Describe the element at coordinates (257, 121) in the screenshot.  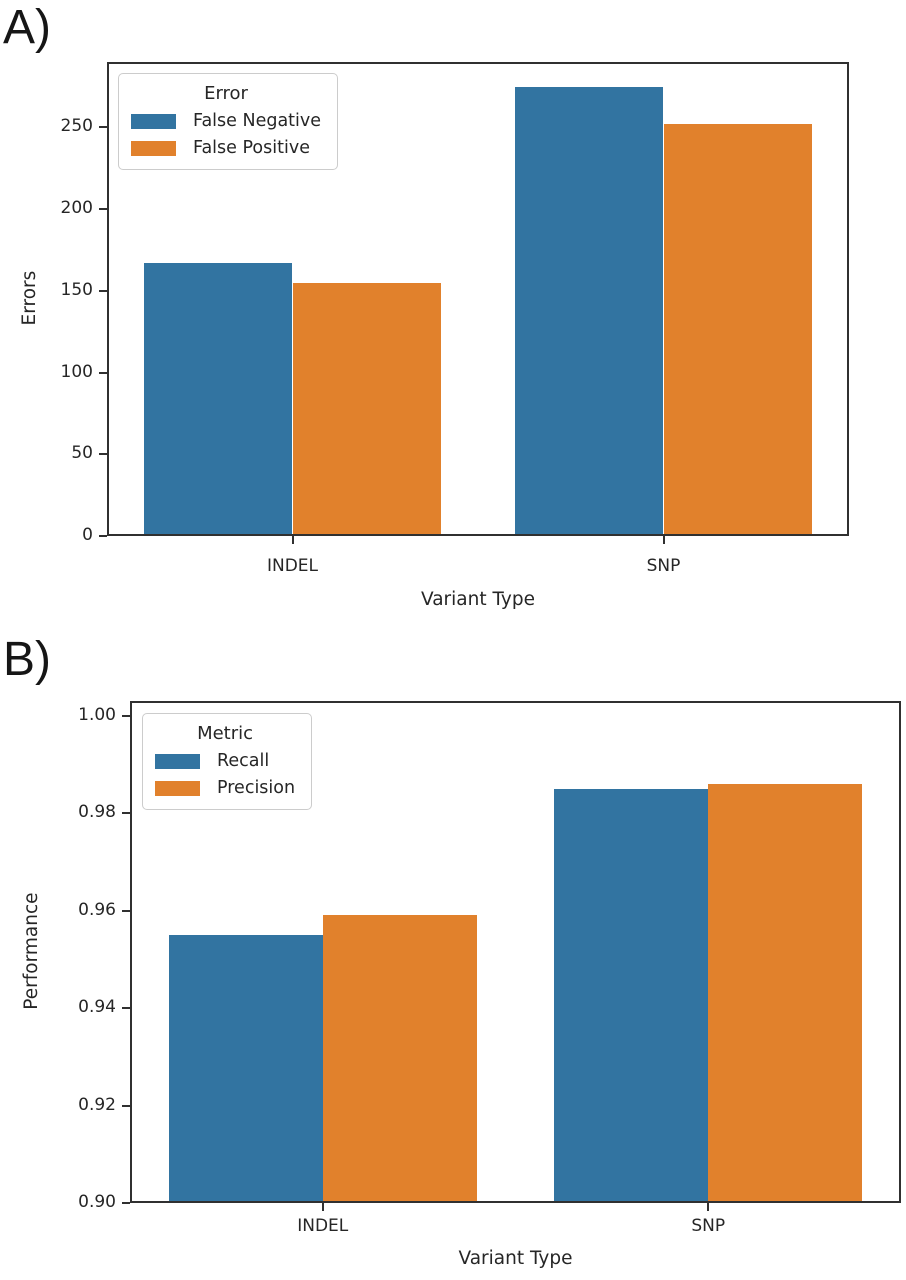
I see `legend-label: False Negative` at that location.